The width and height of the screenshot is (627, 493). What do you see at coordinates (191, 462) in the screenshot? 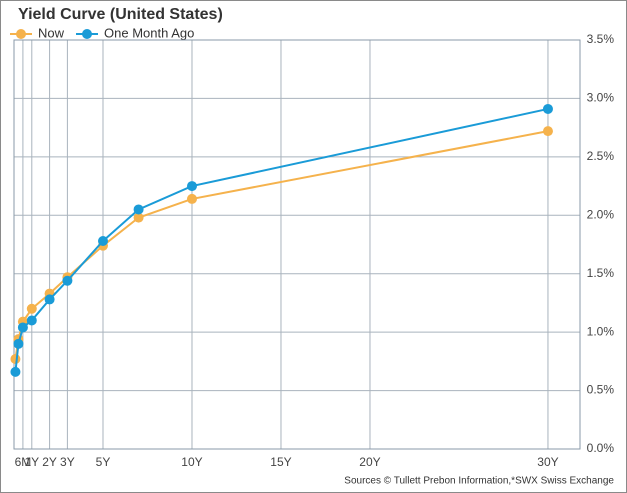
I see `x-tick-label: 10Y` at bounding box center [191, 462].